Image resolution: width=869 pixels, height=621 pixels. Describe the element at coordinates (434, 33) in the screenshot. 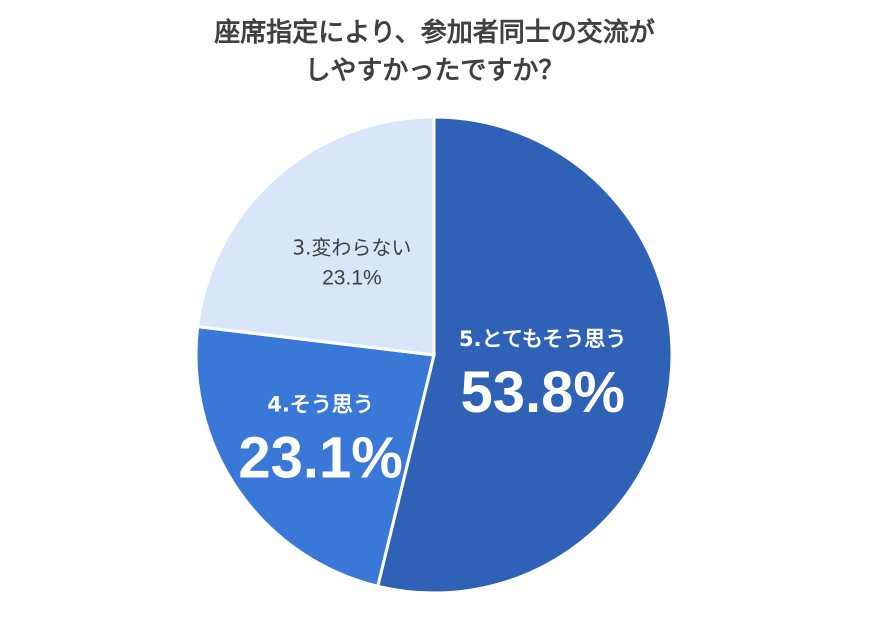

I see `chart-title-line-1: 座席指定により、参加者同士の交流が` at that location.